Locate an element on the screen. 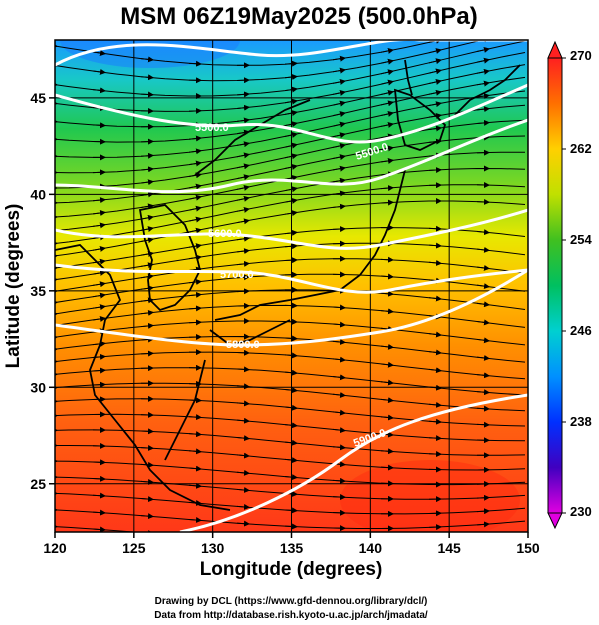  colorbar-upper-arrow is located at coordinates (555, 49).